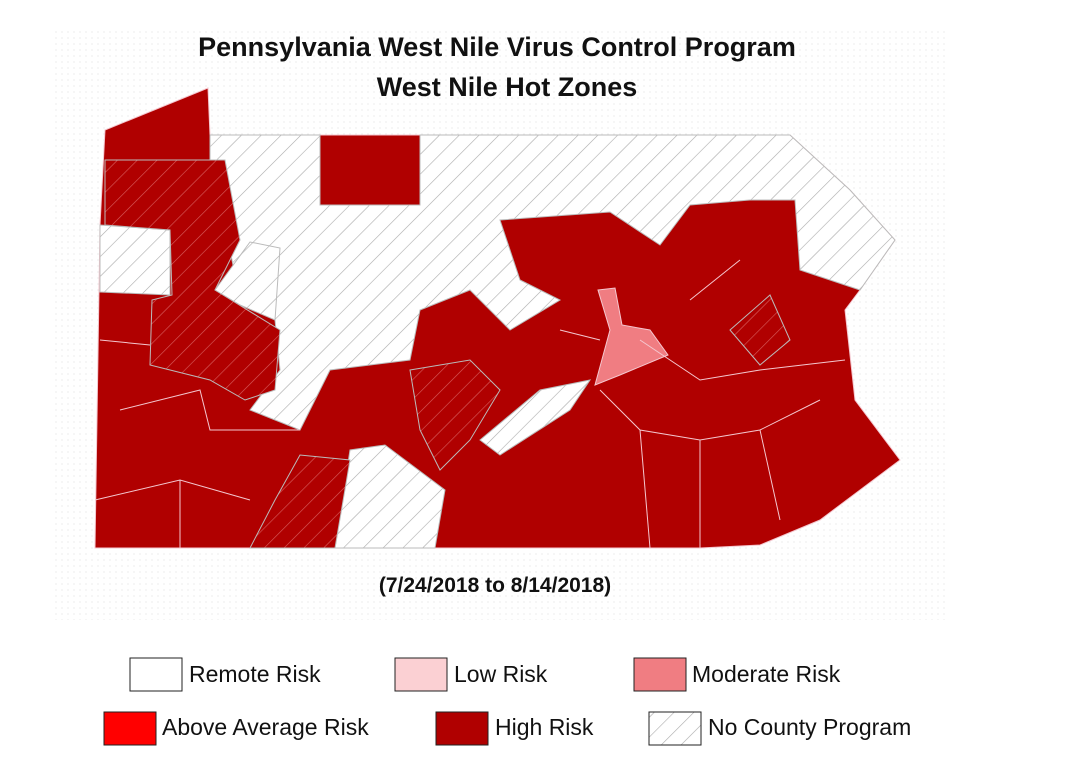  Describe the element at coordinates (495, 585) in the screenshot. I see `date-range: (7/24/2018 to 8/14/2018)` at that location.